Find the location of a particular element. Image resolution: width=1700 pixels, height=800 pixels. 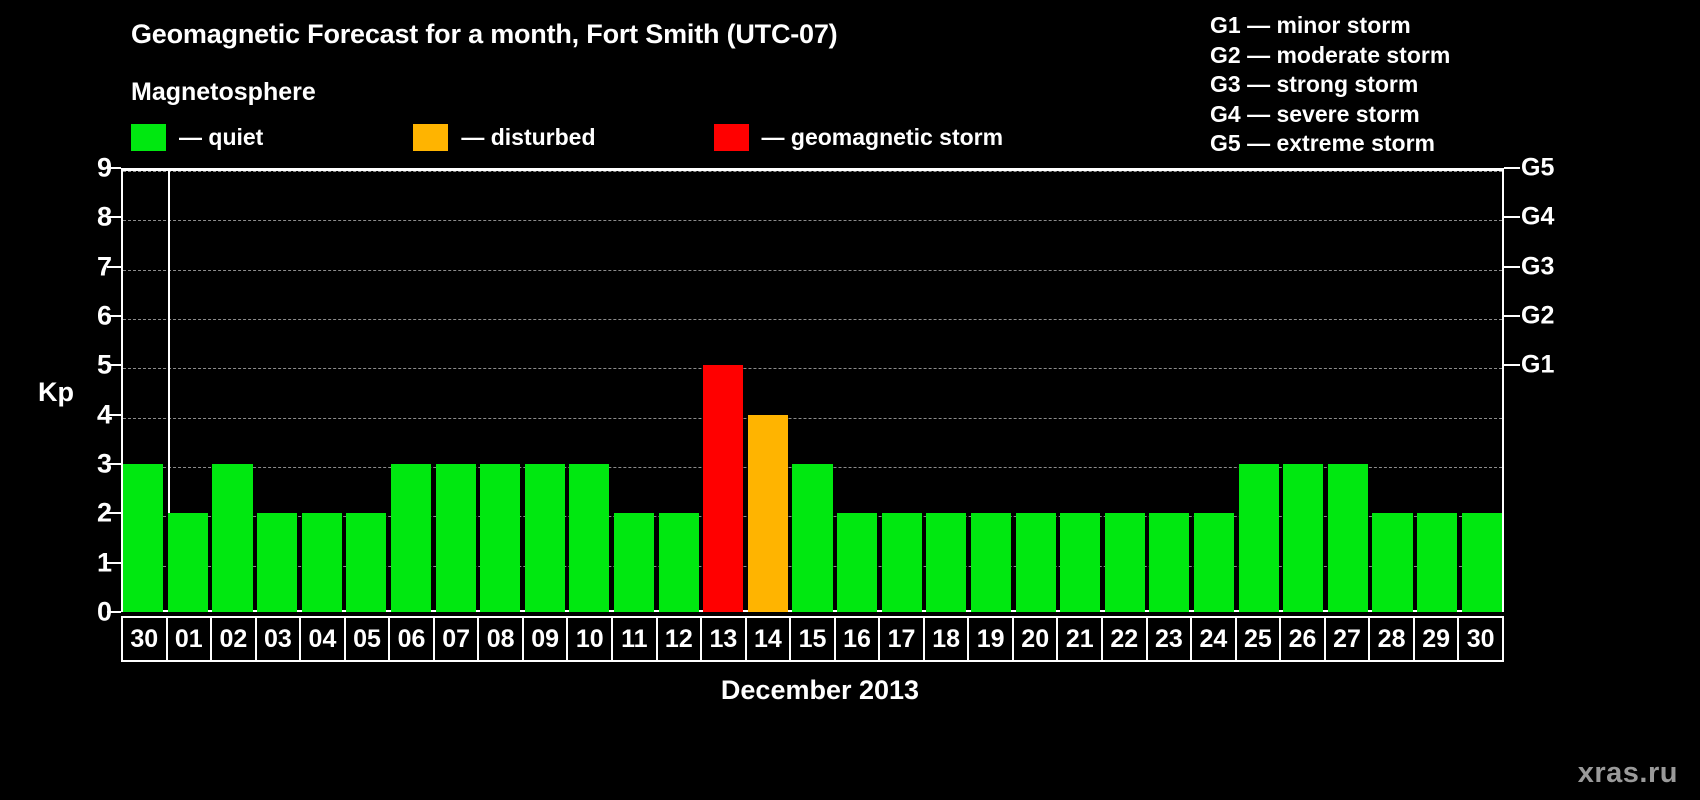

legend-label-disturbed: — disturbed is located at coordinates (528, 137).